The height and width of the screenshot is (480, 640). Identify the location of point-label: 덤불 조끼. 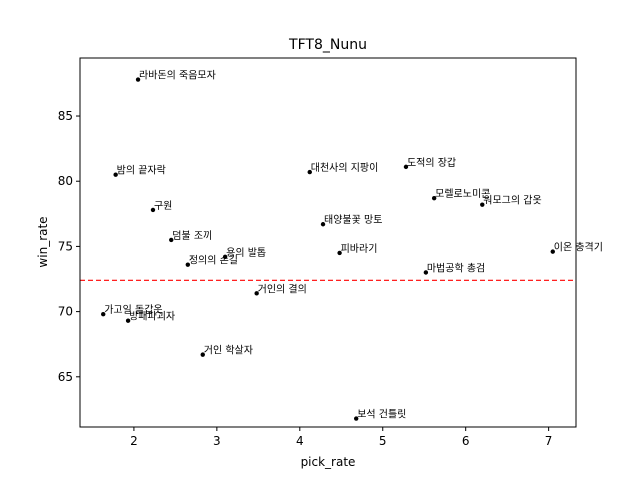
(192, 236).